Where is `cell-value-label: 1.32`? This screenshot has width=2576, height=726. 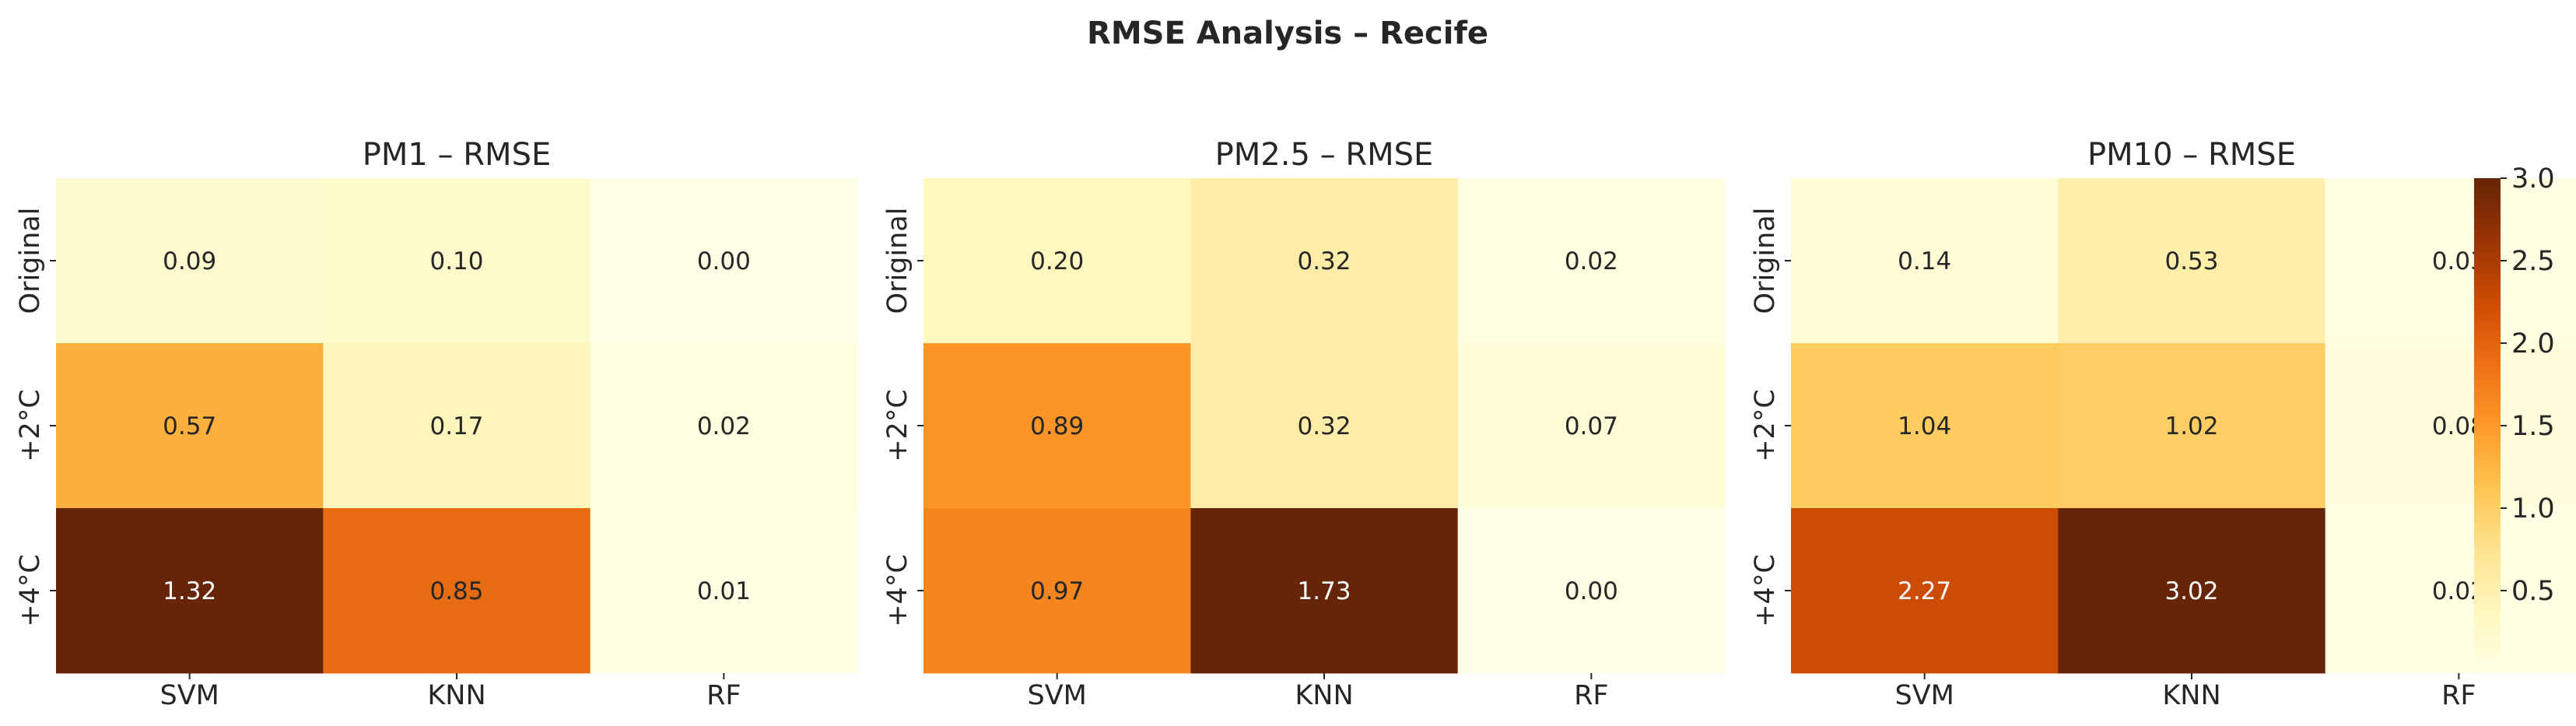 cell-value-label: 1.32 is located at coordinates (189, 591).